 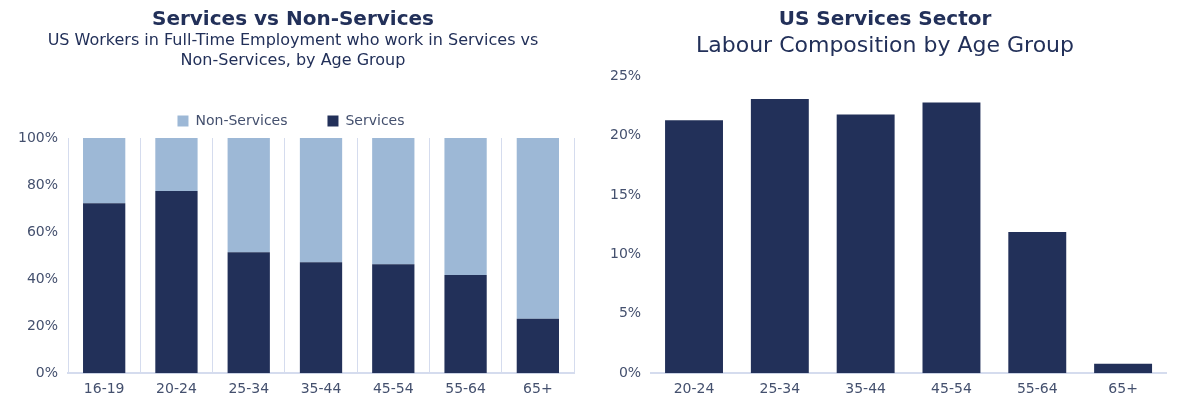 I want to click on legend-label: Non-Services, so click(x=241, y=119).